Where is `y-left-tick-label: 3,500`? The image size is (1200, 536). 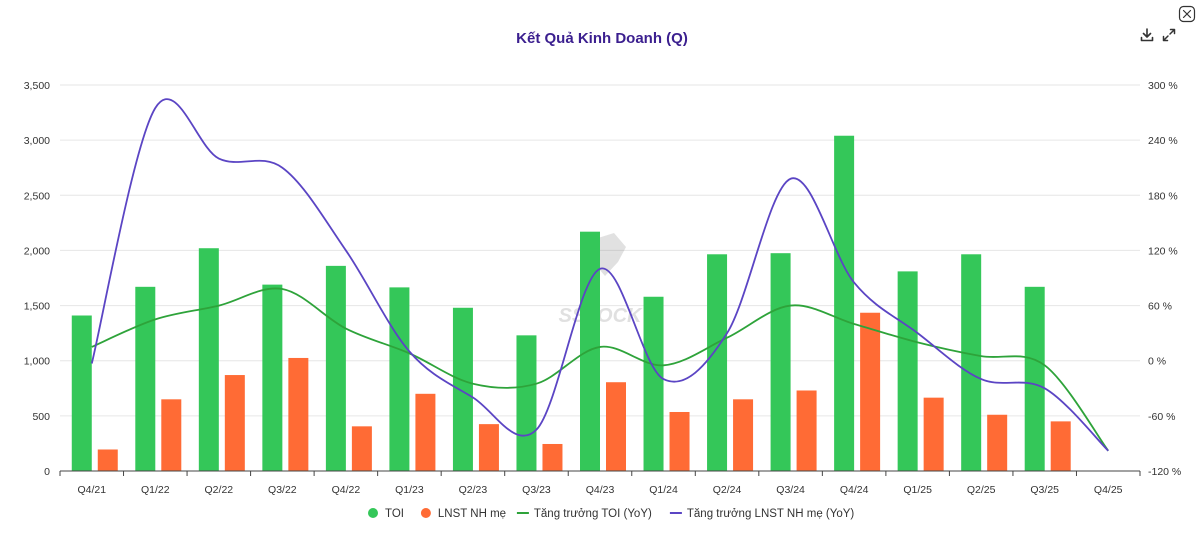
y-left-tick-label: 3,500 is located at coordinates (37, 86).